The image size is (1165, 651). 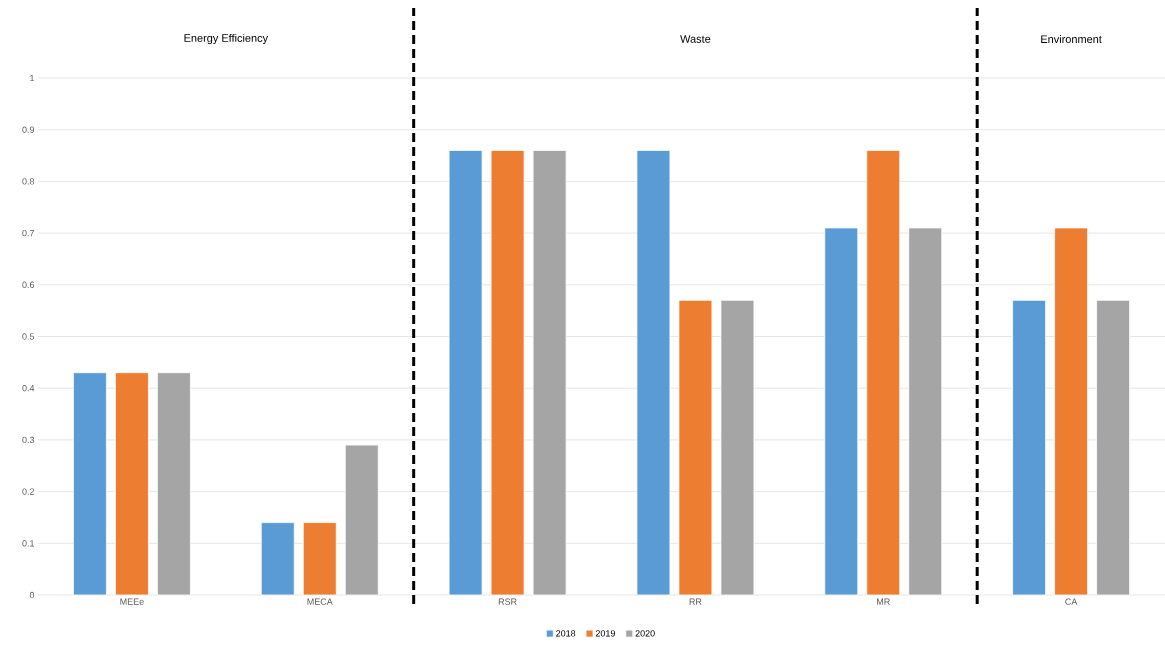 I want to click on y-tick-label: 0.3, so click(x=28, y=440).